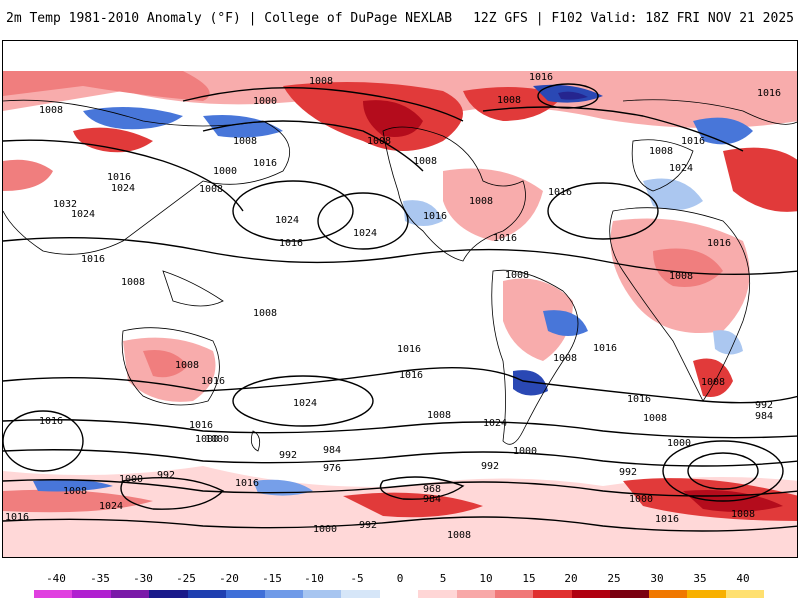  Describe the element at coordinates (186, 578) in the screenshot. I see `colorbar-tick: -25` at that location.